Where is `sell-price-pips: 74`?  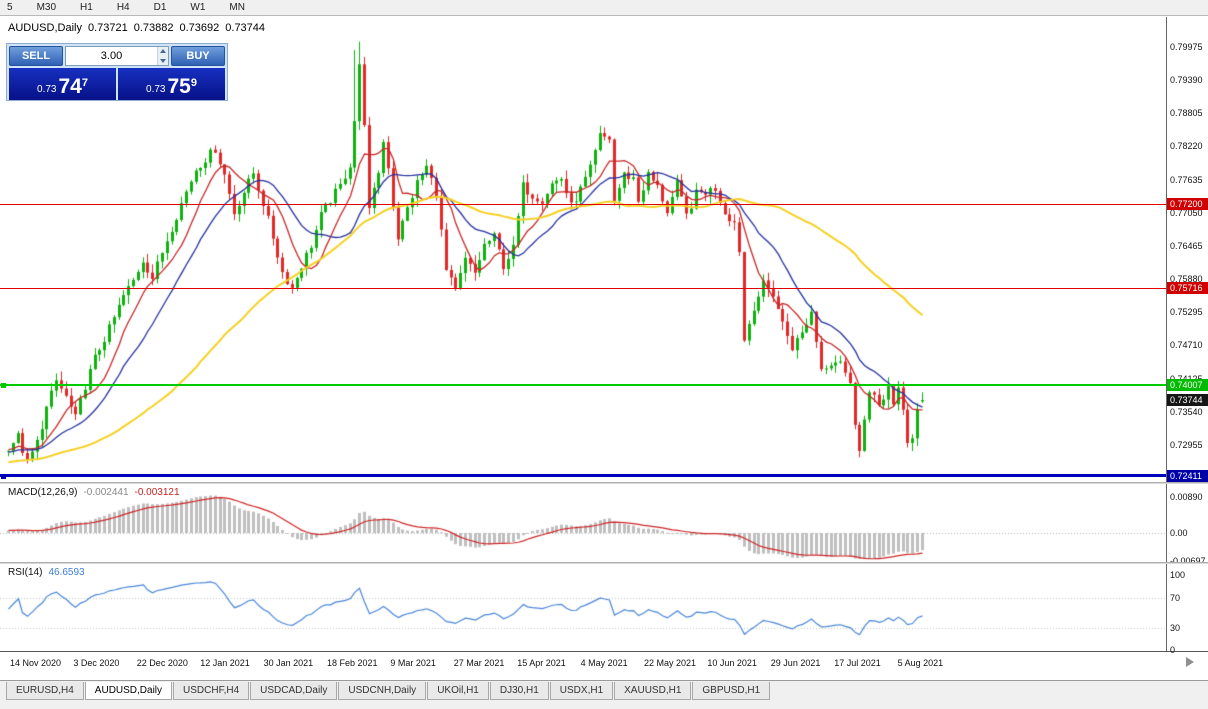
sell-price-pips: 74 is located at coordinates (70, 86).